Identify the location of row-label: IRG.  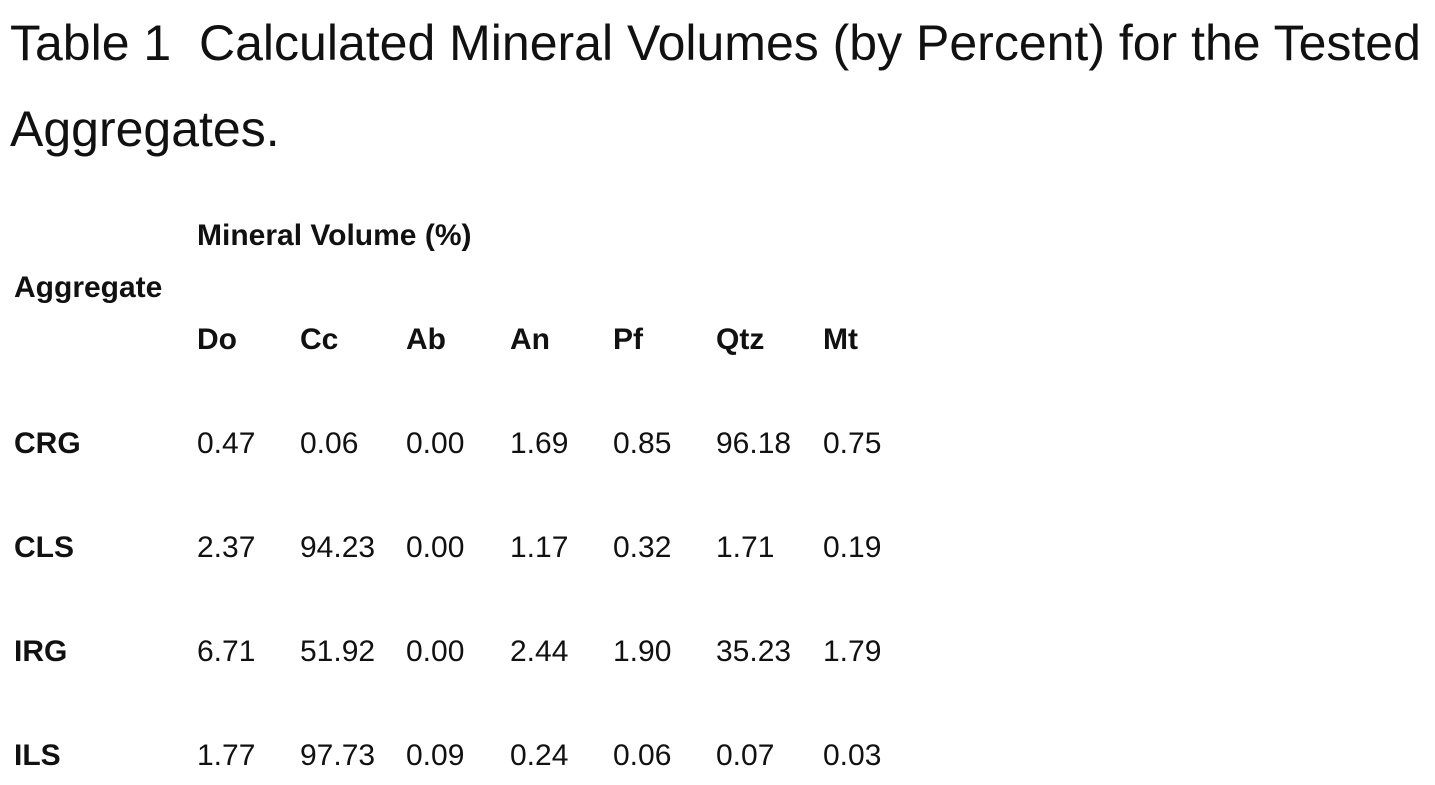
(41, 651).